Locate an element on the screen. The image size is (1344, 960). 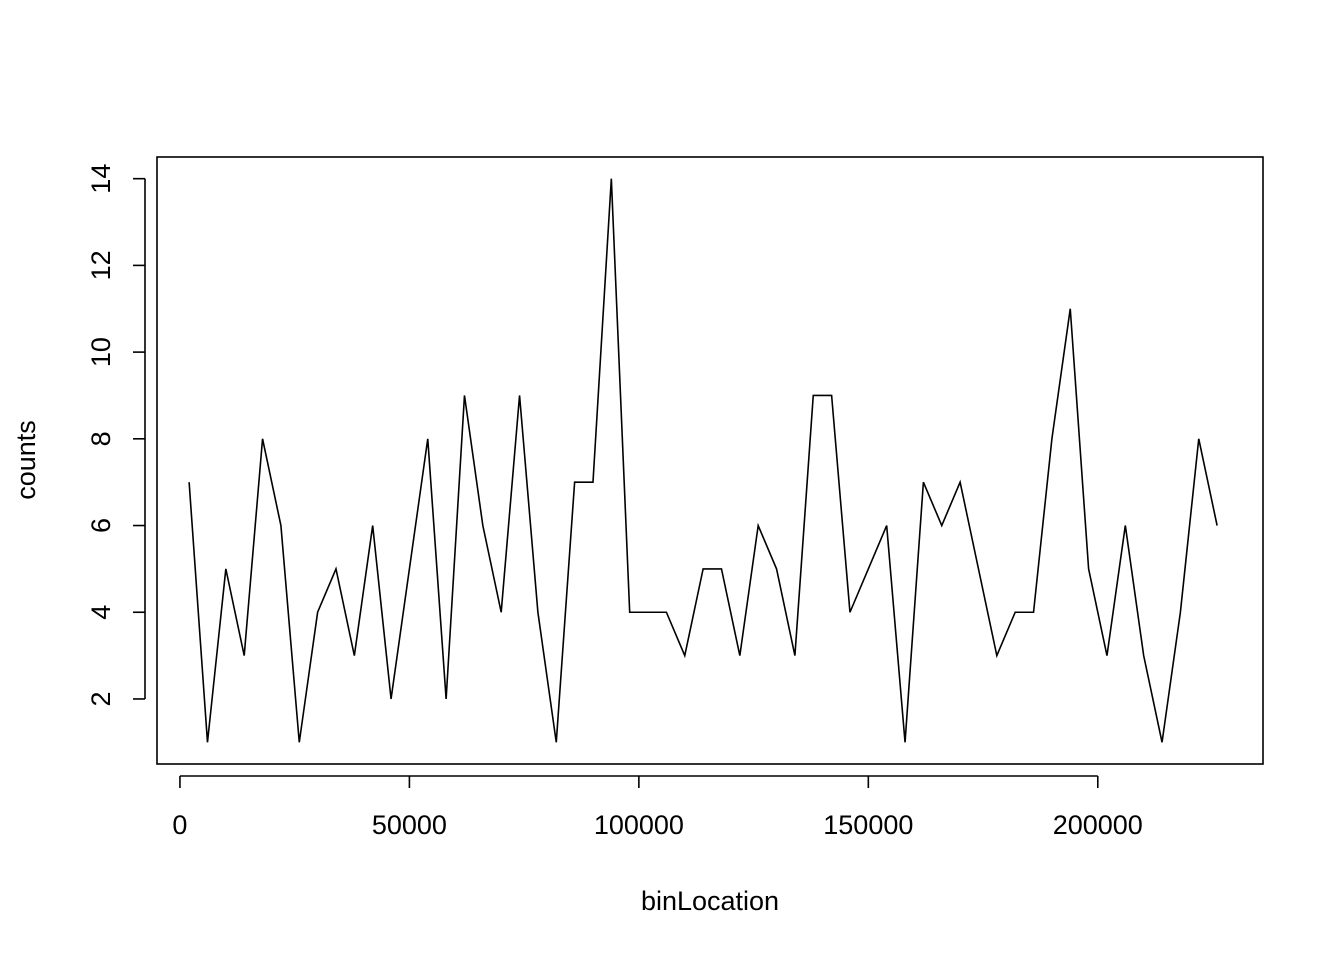
x-tick-label: 200000 is located at coordinates (1098, 825).